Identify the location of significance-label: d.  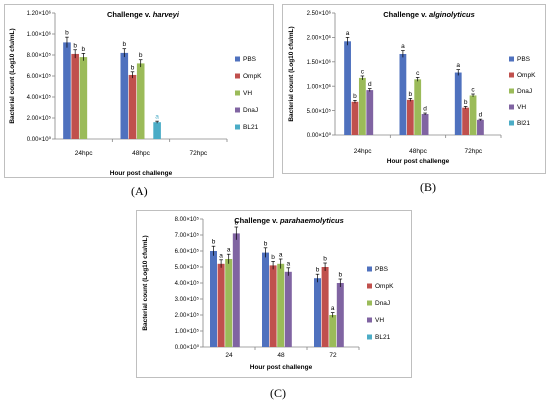
(425, 109).